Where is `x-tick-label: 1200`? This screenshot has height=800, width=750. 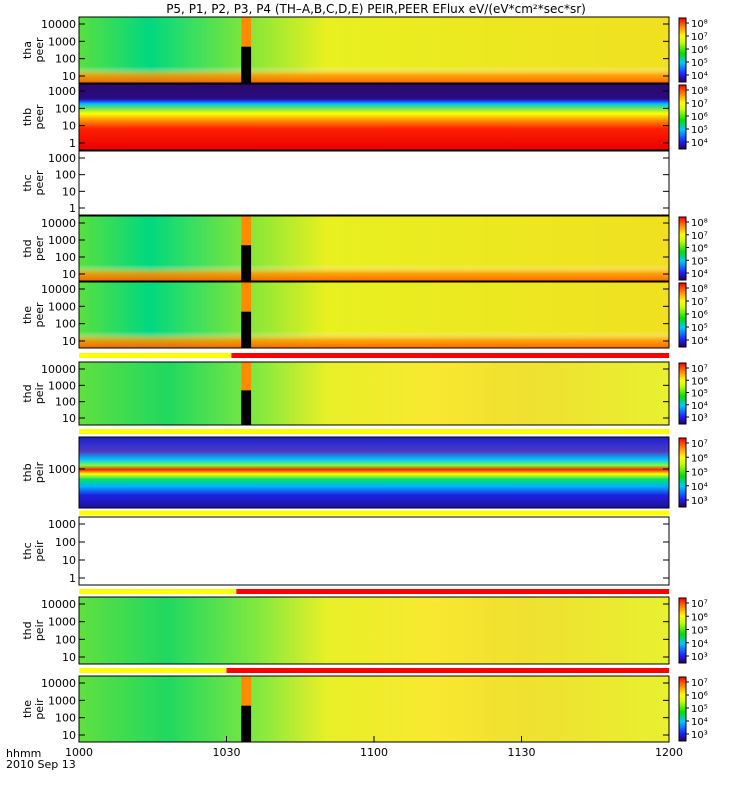 x-tick-label: 1200 is located at coordinates (669, 752).